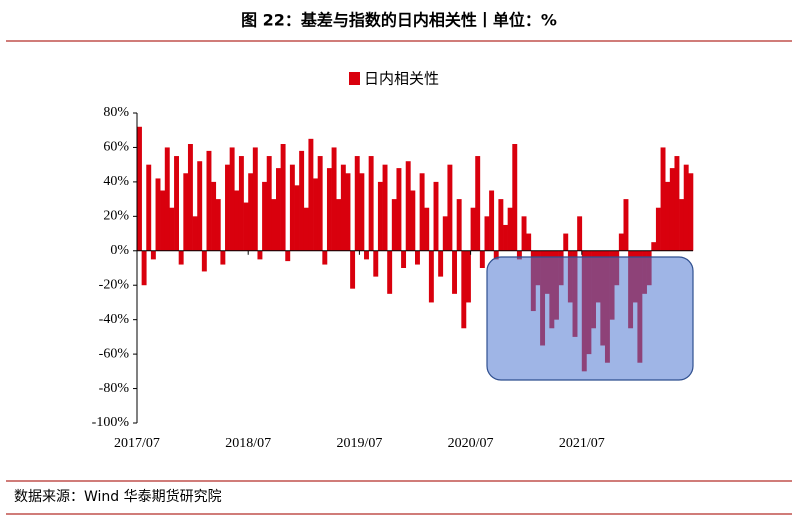 This screenshot has width=798, height=526. Describe the element at coordinates (111, 422) in the screenshot. I see `y-tick-label: -100%` at that location.